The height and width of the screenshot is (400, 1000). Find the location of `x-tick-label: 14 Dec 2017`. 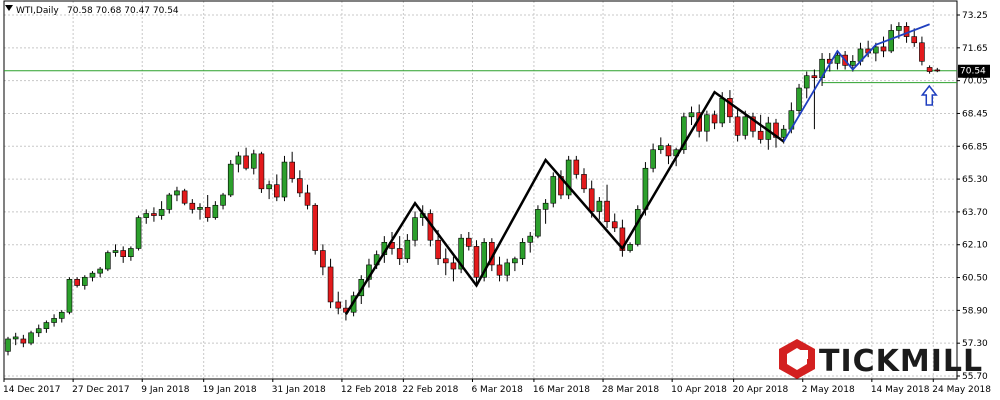

x-tick-label: 14 Dec 2017 is located at coordinates (32, 390).